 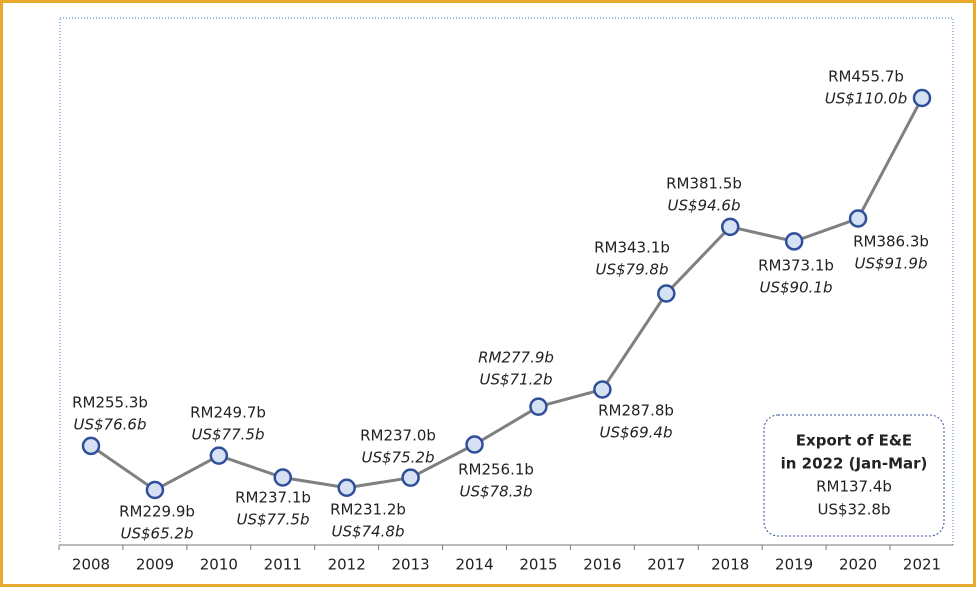 I want to click on usd-value-label: US$91.9b, so click(x=891, y=264).